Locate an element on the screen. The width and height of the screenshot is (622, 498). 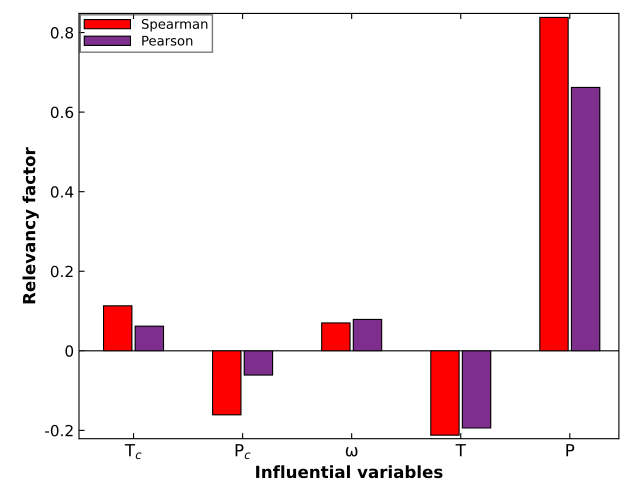
y-tick-label: 0.8 is located at coordinates (62, 33).